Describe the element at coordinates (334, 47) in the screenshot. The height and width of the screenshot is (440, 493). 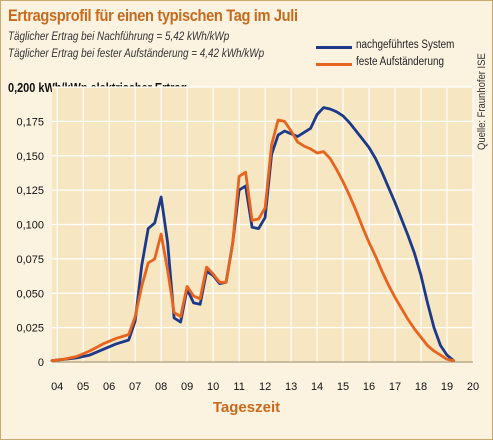
I see `legend-swatch-tracked` at that location.